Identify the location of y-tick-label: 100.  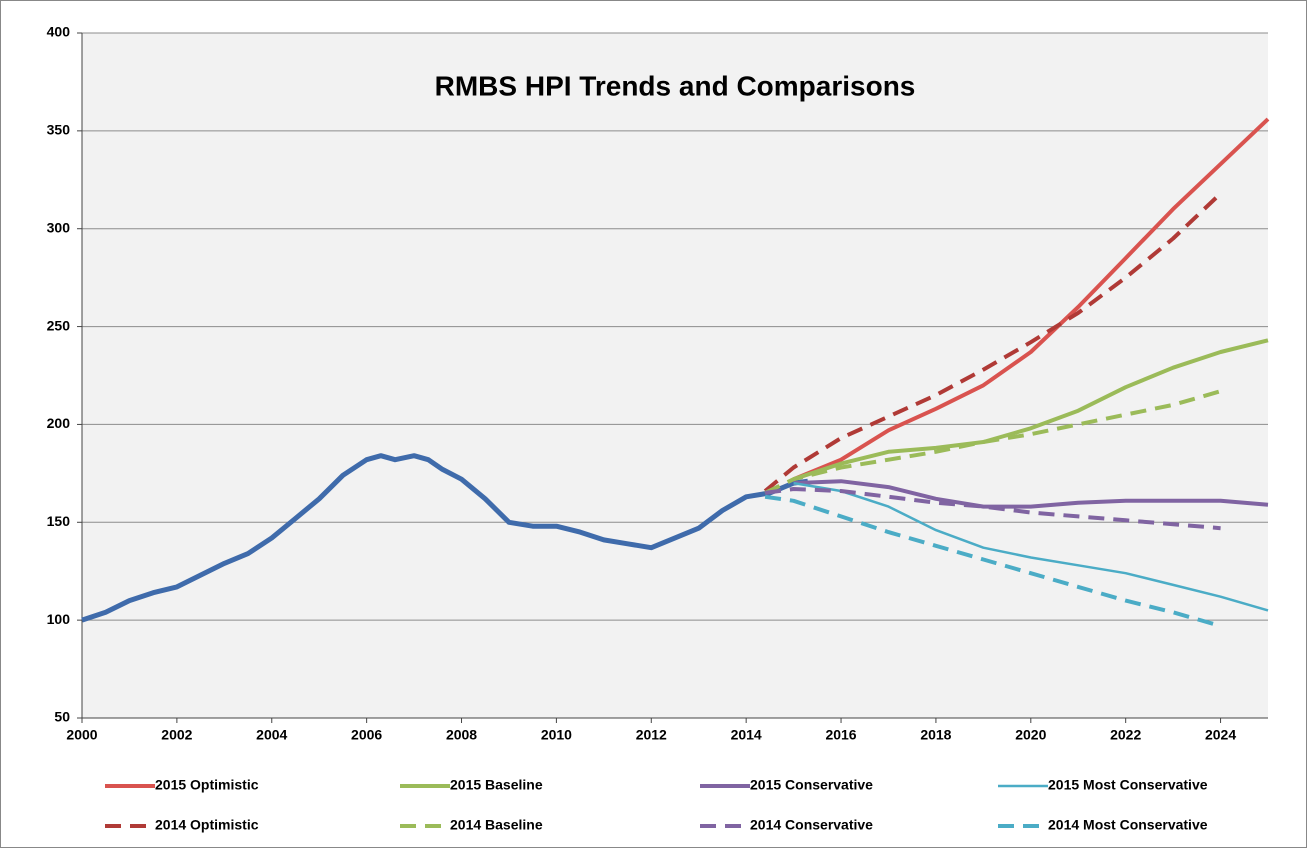
(59, 619).